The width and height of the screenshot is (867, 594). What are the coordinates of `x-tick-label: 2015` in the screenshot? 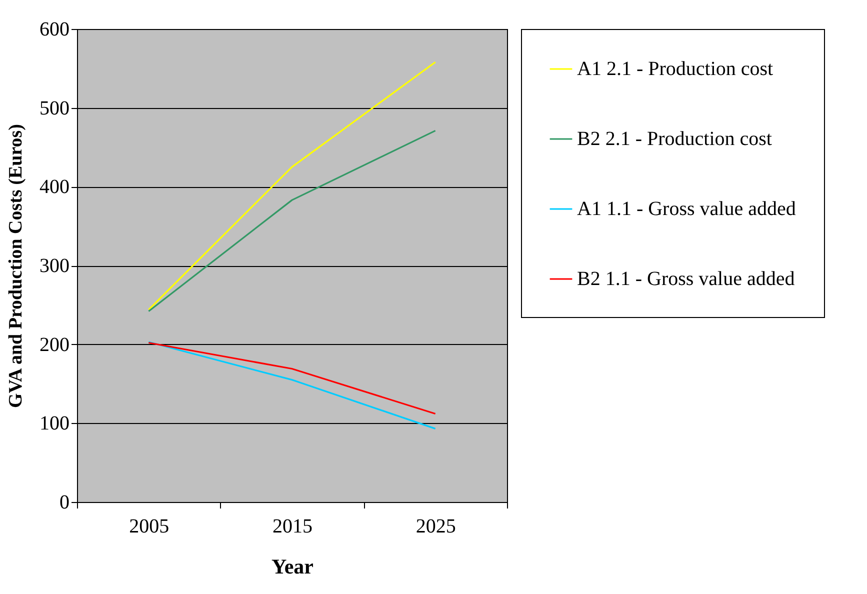 It's located at (292, 527).